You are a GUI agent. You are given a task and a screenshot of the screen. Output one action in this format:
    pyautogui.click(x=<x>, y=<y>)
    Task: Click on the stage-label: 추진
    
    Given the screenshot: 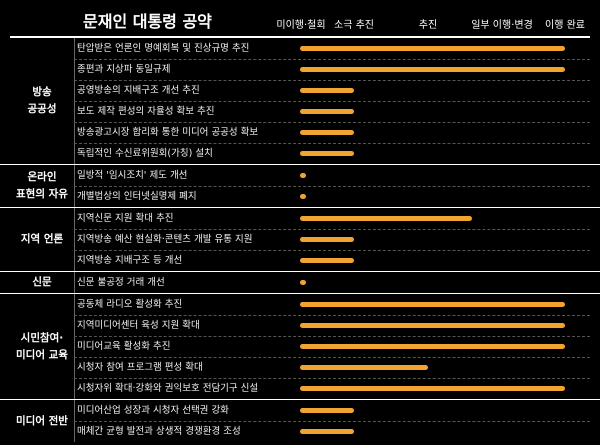 What is the action you would take?
    pyautogui.click(x=428, y=25)
    